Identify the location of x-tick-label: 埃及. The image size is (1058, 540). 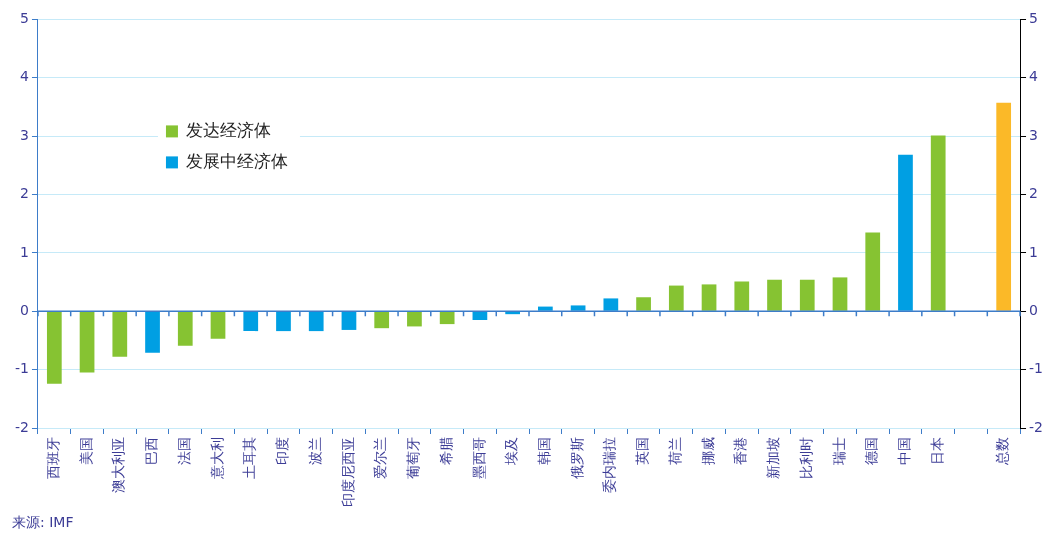
(511, 451).